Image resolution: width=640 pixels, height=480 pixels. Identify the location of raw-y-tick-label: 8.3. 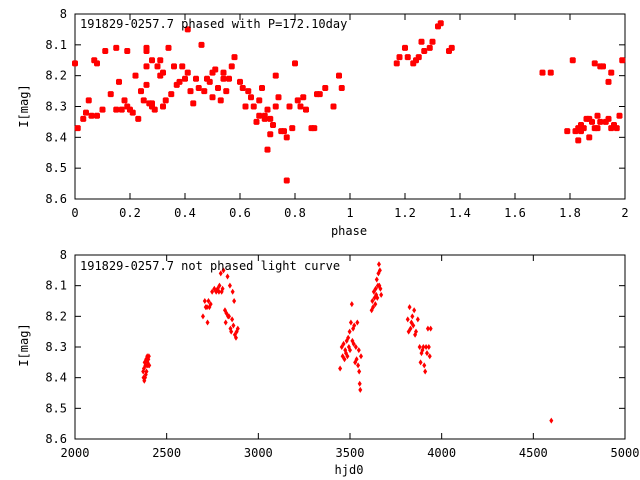
(56, 347).